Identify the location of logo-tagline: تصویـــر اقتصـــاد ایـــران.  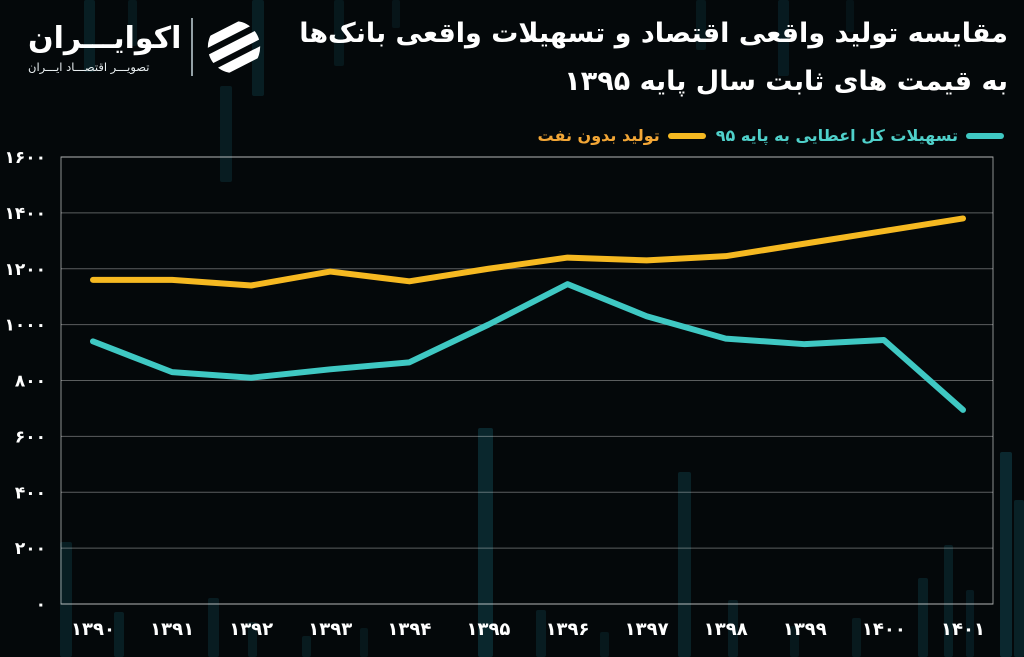
(89, 66).